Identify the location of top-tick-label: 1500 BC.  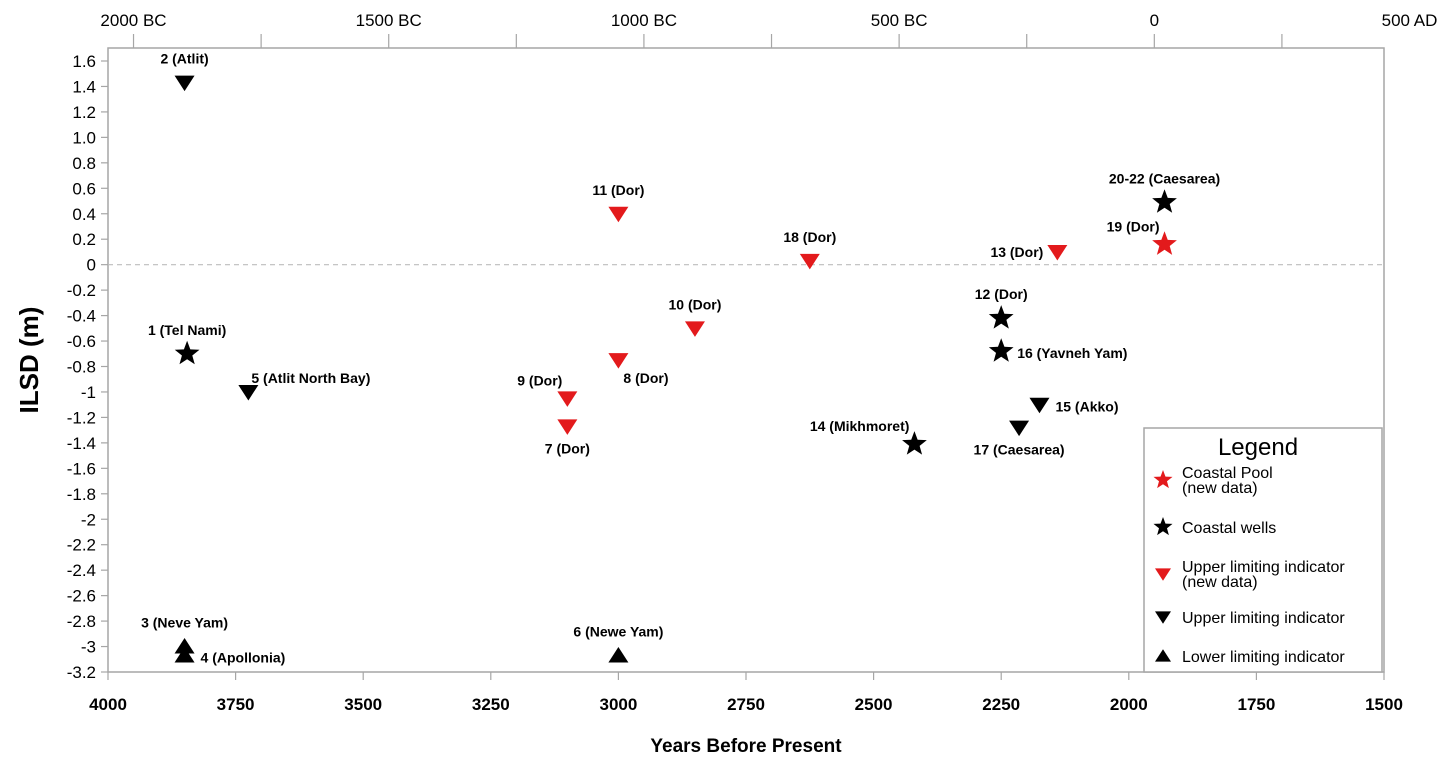
(389, 20).